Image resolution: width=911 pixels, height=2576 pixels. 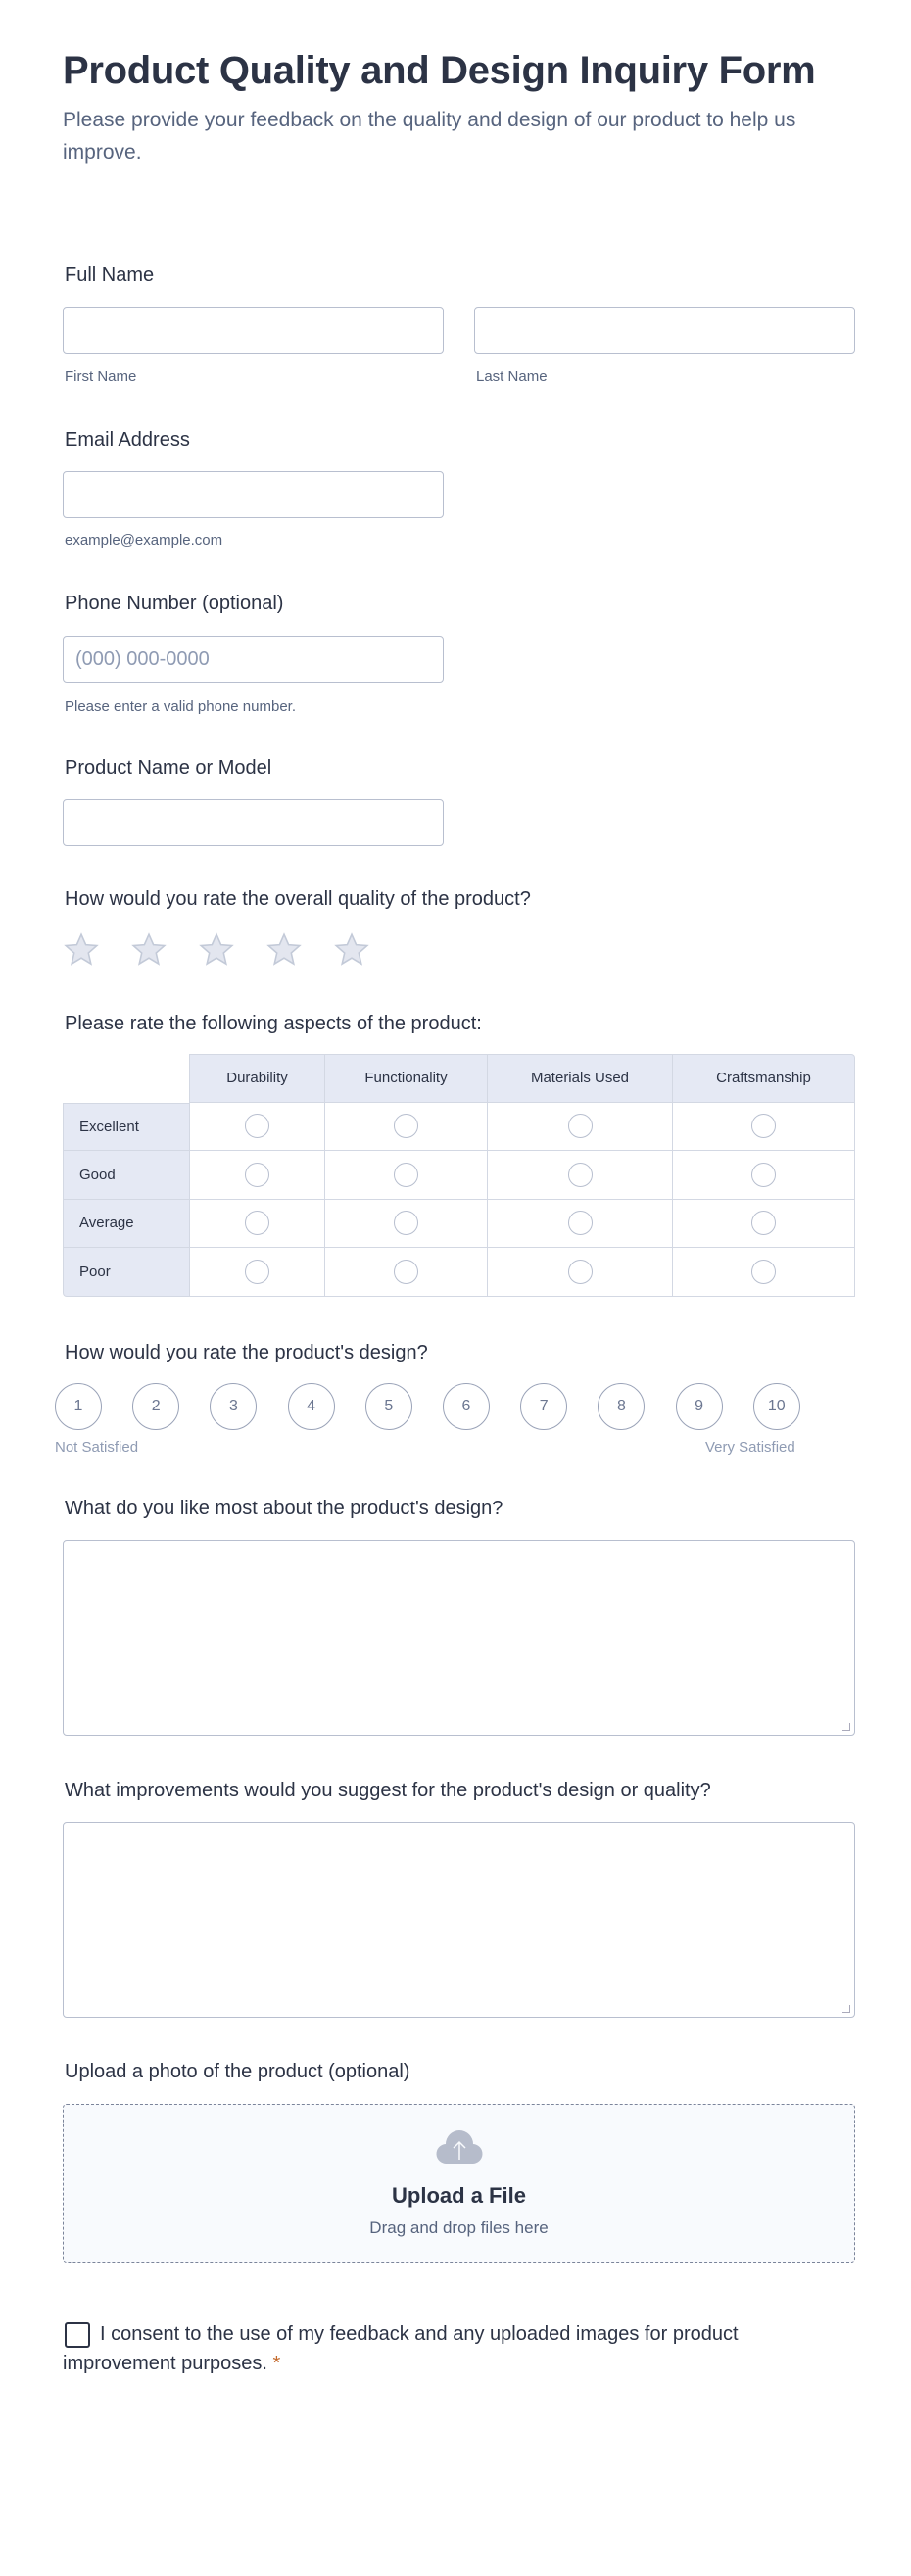 I want to click on file-dropzone: Upload a File Drag and drop files here, so click(x=459, y=2183).